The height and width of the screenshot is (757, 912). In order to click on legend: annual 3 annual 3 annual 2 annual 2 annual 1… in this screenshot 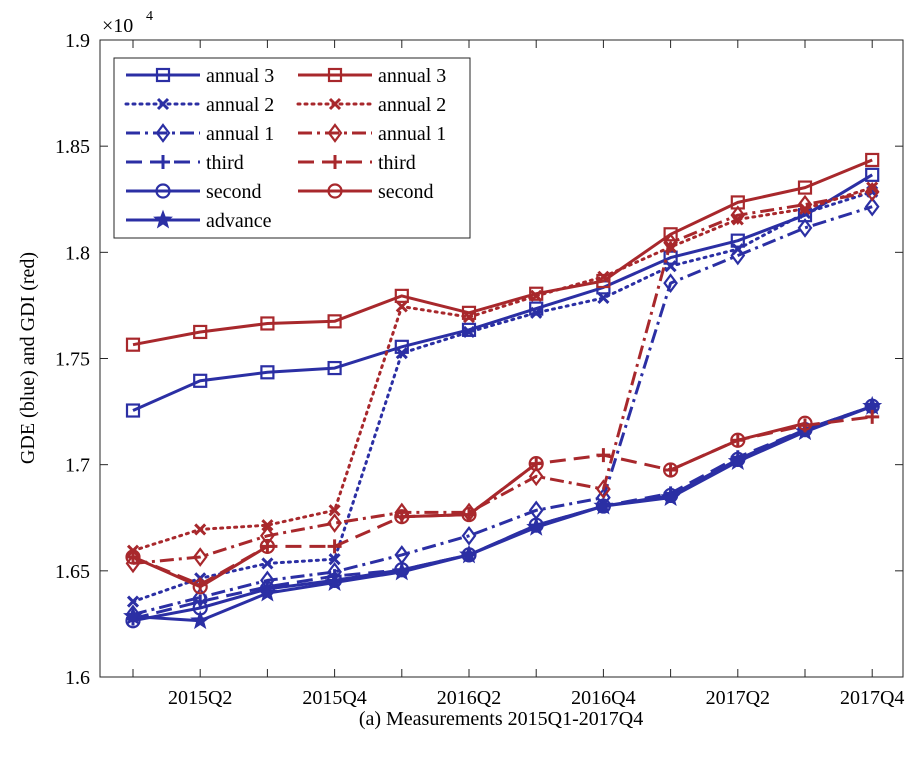, I will do `click(292, 148)`.